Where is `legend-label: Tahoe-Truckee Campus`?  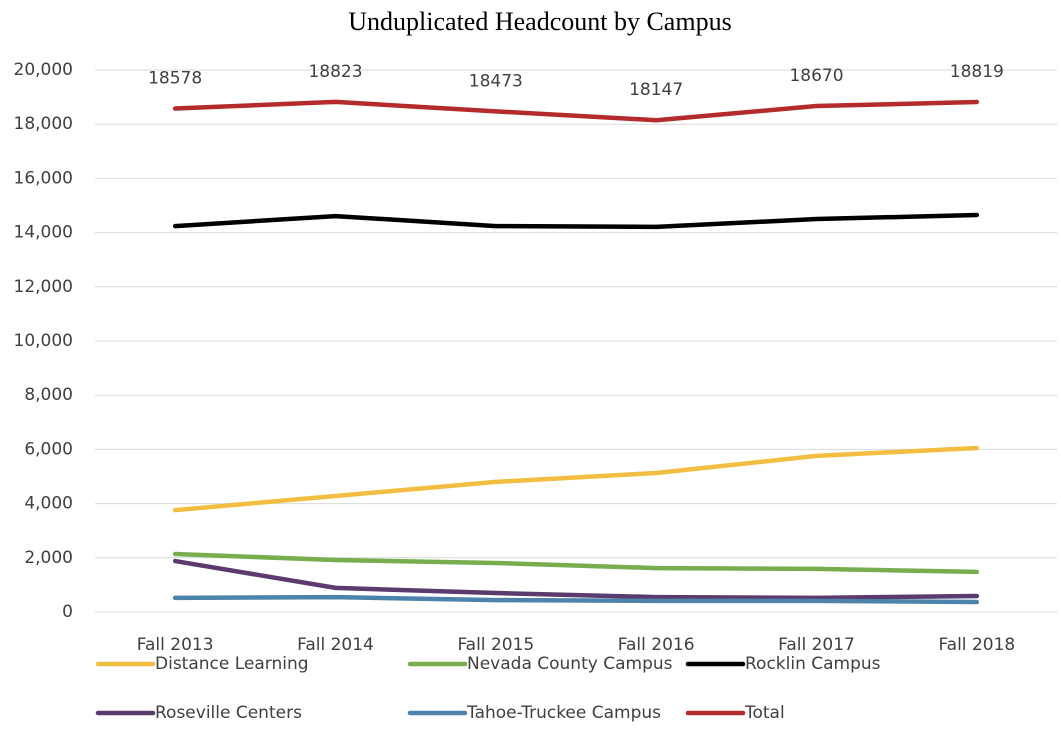 legend-label: Tahoe-Truckee Campus is located at coordinates (563, 713).